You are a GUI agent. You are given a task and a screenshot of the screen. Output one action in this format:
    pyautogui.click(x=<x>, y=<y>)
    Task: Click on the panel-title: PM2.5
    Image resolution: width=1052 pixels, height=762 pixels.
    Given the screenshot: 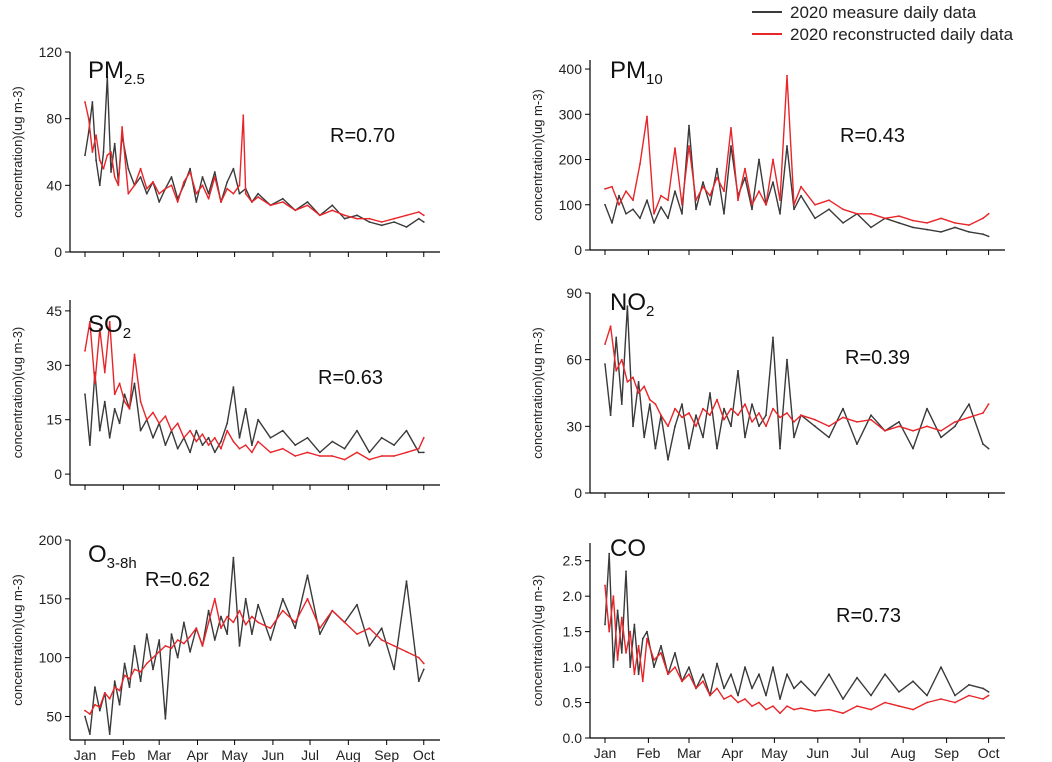 What is the action you would take?
    pyautogui.click(x=116, y=72)
    